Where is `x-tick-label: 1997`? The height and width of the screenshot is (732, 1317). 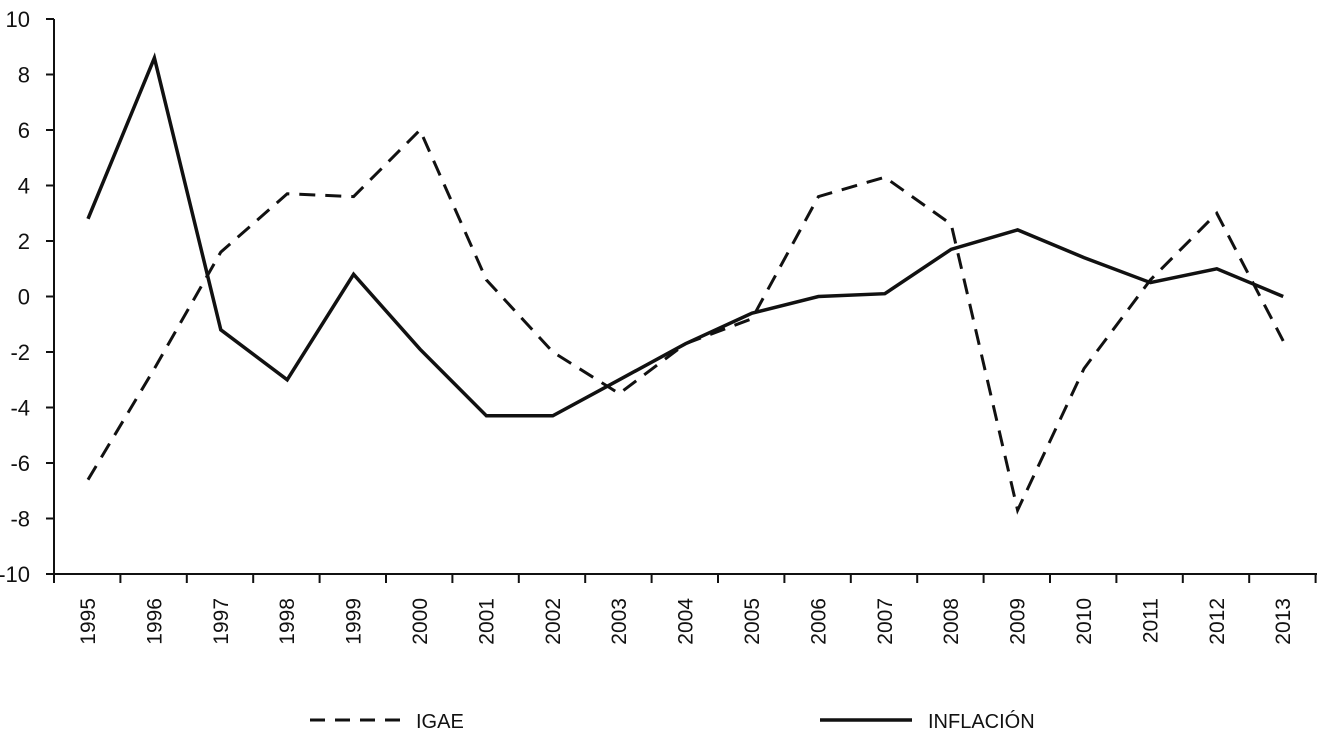
x-tick-label: 1997 is located at coordinates (221, 621).